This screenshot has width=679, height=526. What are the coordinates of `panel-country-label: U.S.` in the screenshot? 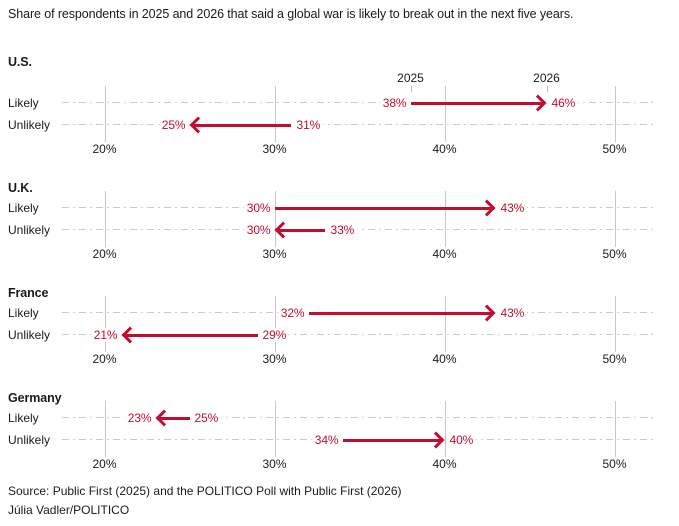 It's located at (20, 62).